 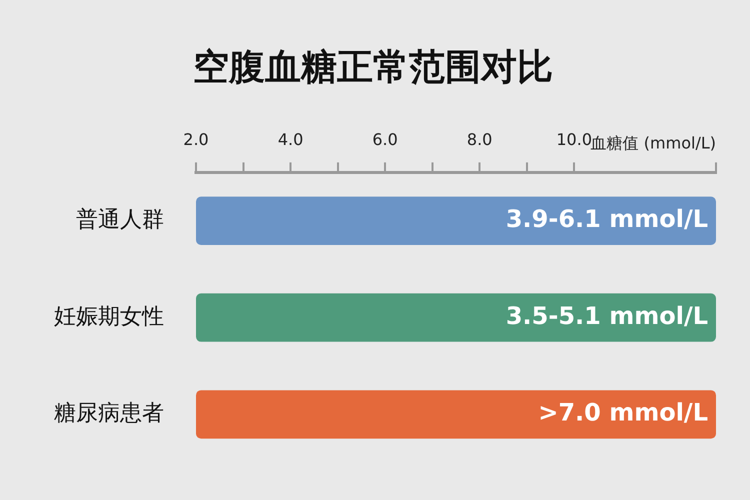 I want to click on y-tick-label: 糖尿病患者, so click(x=109, y=413).